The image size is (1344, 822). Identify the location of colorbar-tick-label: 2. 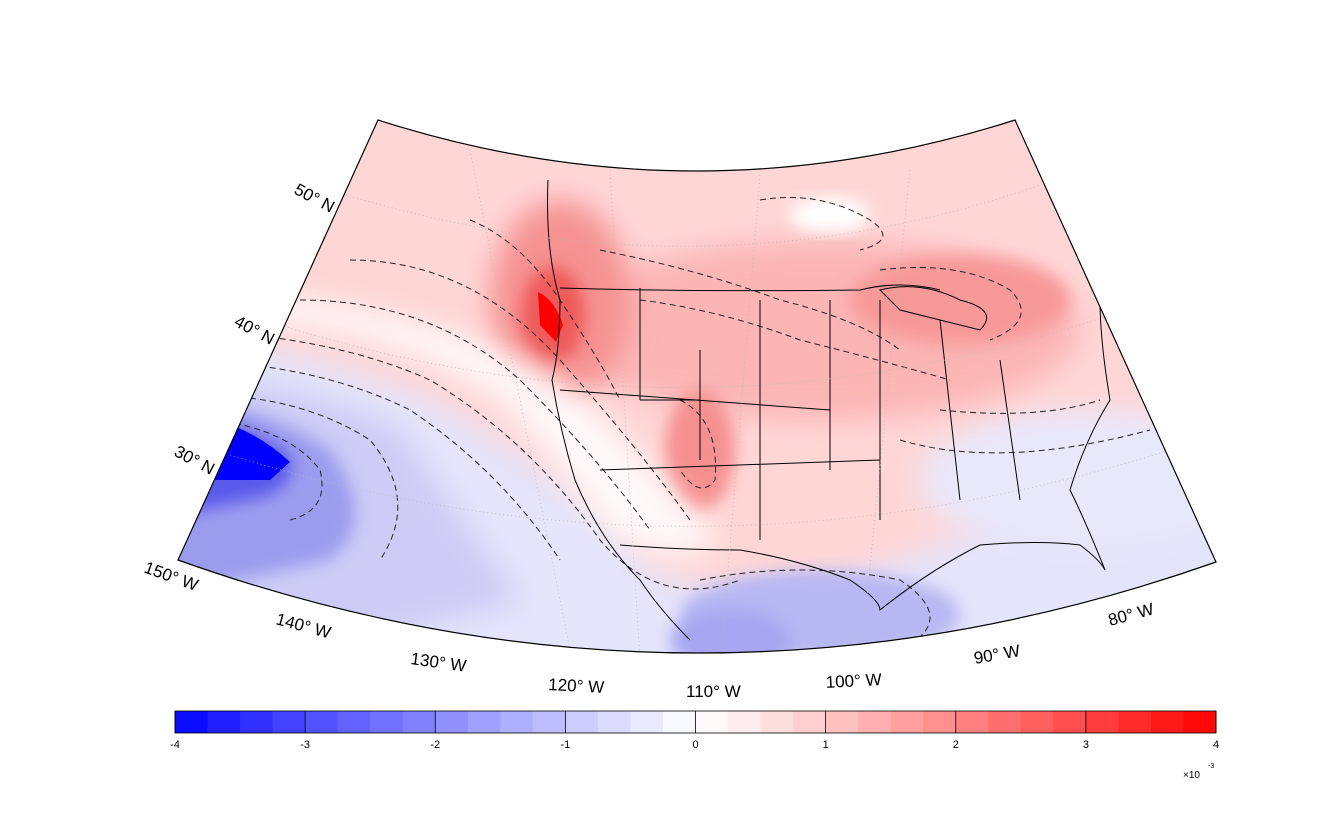
(956, 745).